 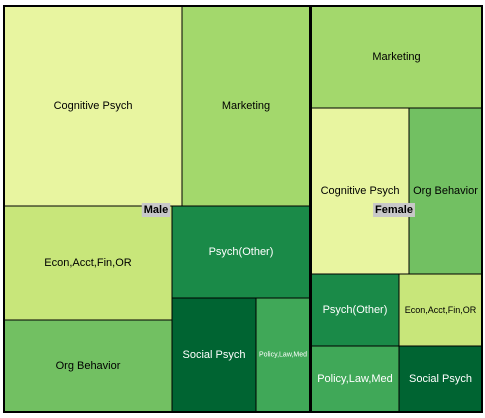 I want to click on tile-male-econ-acct-fin-or: Econ,Acct,Fin,OR, so click(x=88, y=263).